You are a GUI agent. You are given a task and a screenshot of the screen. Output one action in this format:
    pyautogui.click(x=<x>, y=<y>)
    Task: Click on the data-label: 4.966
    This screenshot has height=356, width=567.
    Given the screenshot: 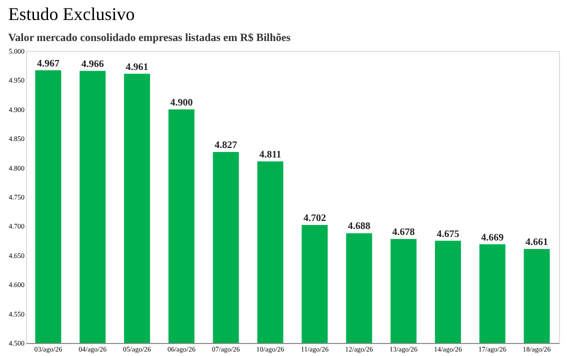 What is the action you would take?
    pyautogui.click(x=92, y=64)
    